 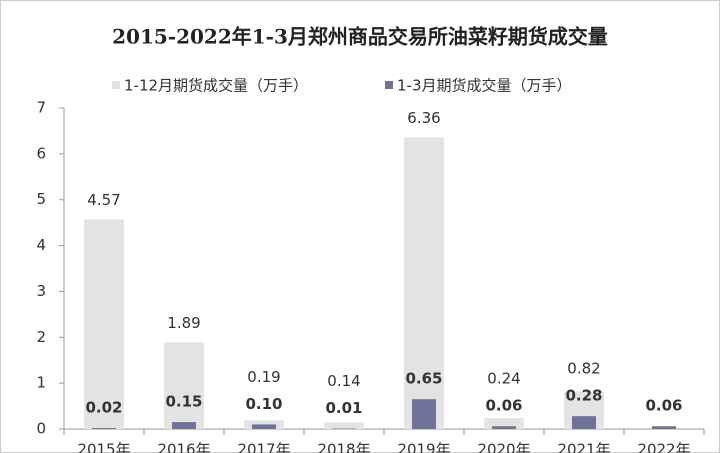 I want to click on value-label: 0.65, so click(x=423, y=379).